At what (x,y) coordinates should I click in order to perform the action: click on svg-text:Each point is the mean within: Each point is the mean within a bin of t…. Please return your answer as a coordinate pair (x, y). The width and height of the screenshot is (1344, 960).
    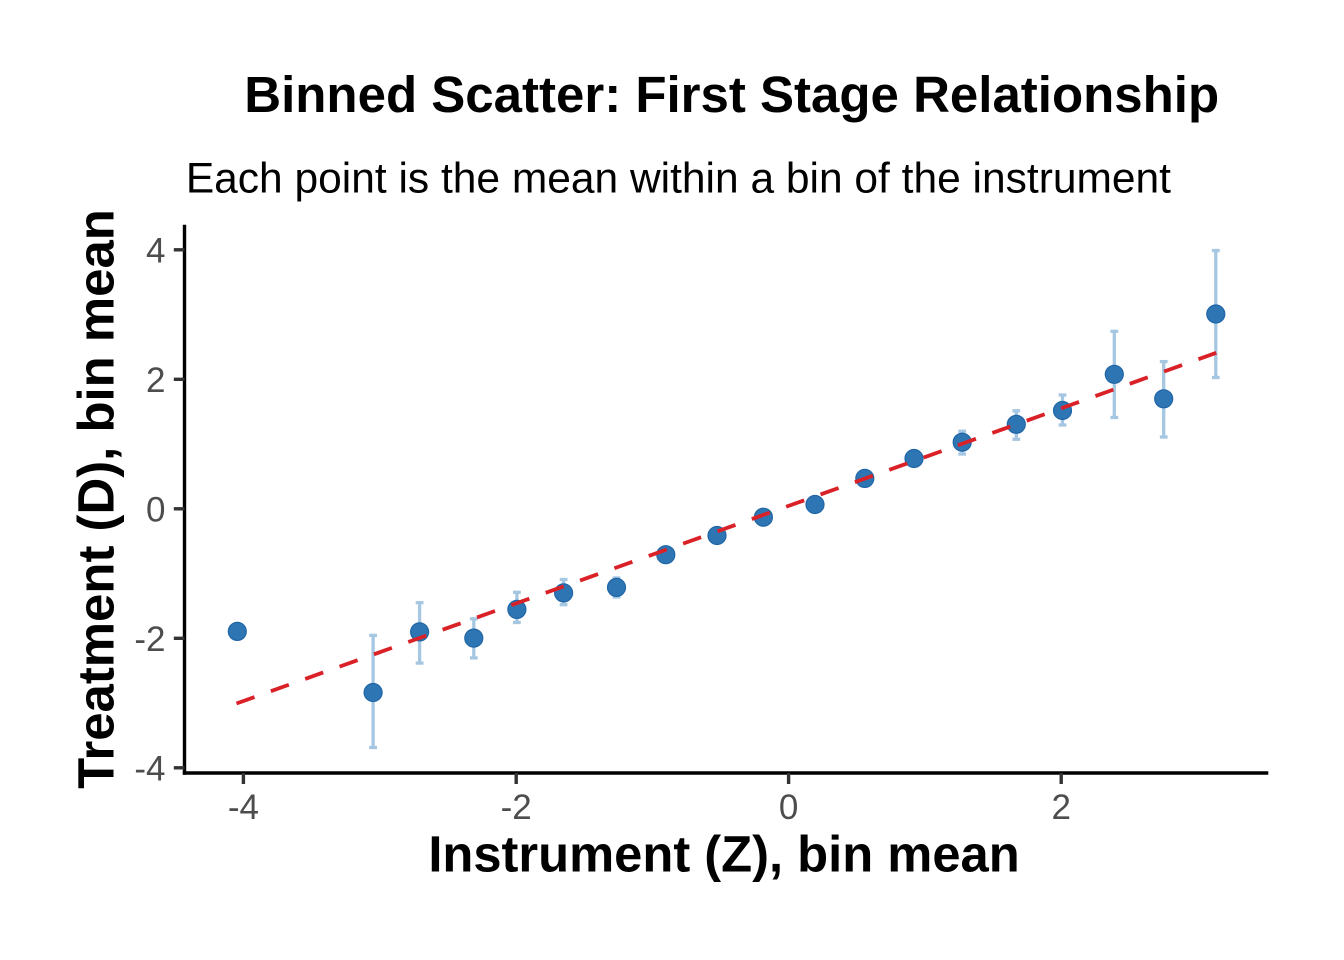
    Looking at the image, I should click on (678, 179).